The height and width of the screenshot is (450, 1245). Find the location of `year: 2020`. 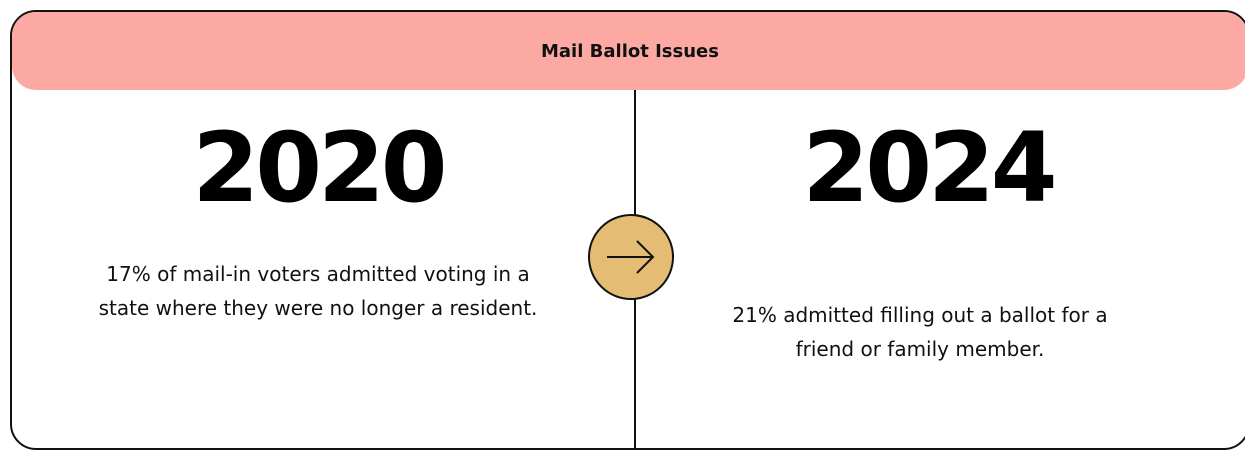

year: 2020 is located at coordinates (319, 168).